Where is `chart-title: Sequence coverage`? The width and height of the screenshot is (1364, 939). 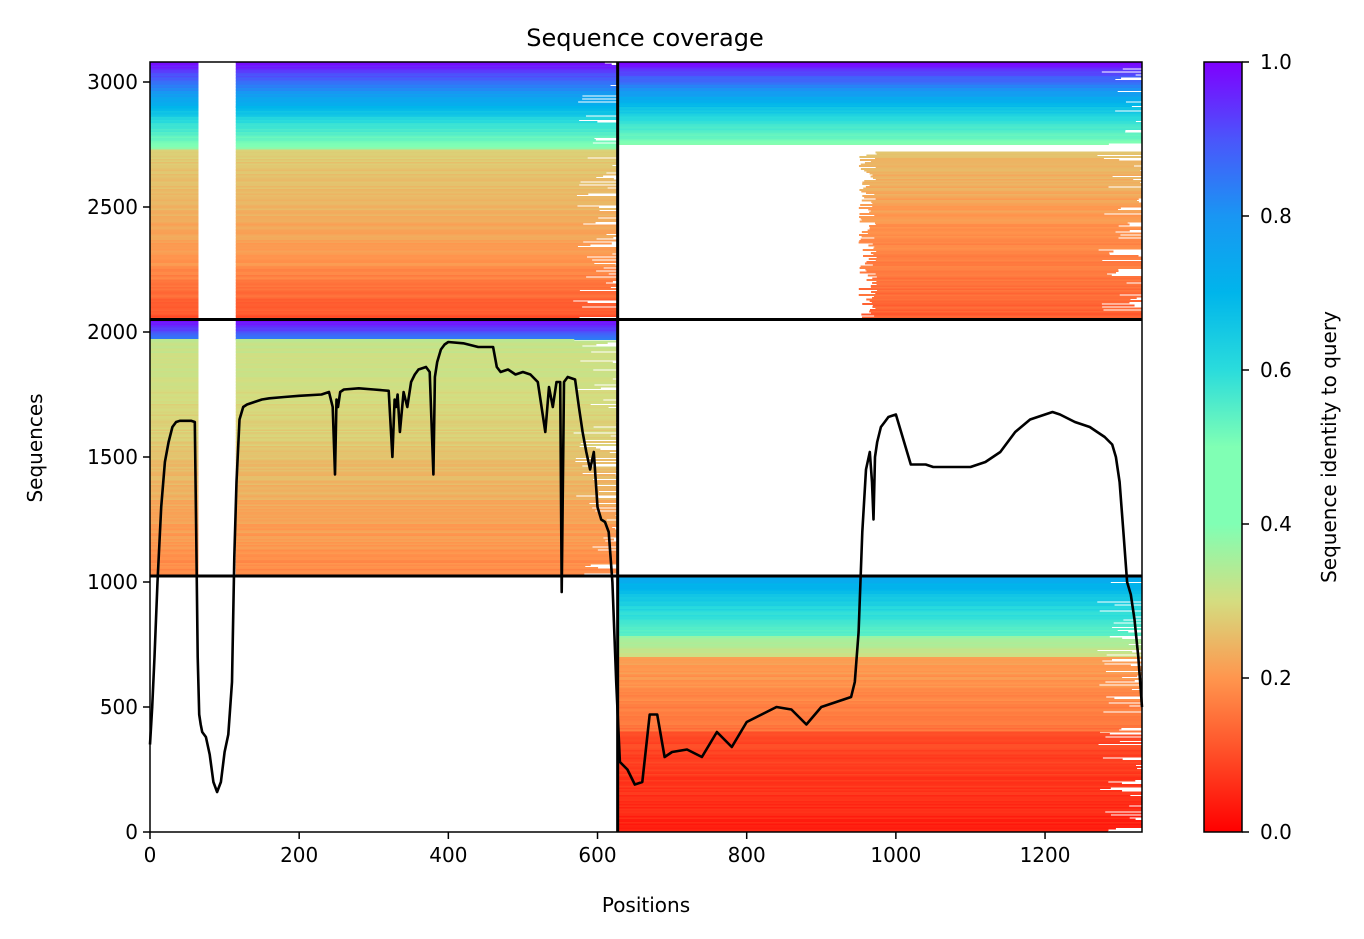 chart-title: Sequence coverage is located at coordinates (644, 38).